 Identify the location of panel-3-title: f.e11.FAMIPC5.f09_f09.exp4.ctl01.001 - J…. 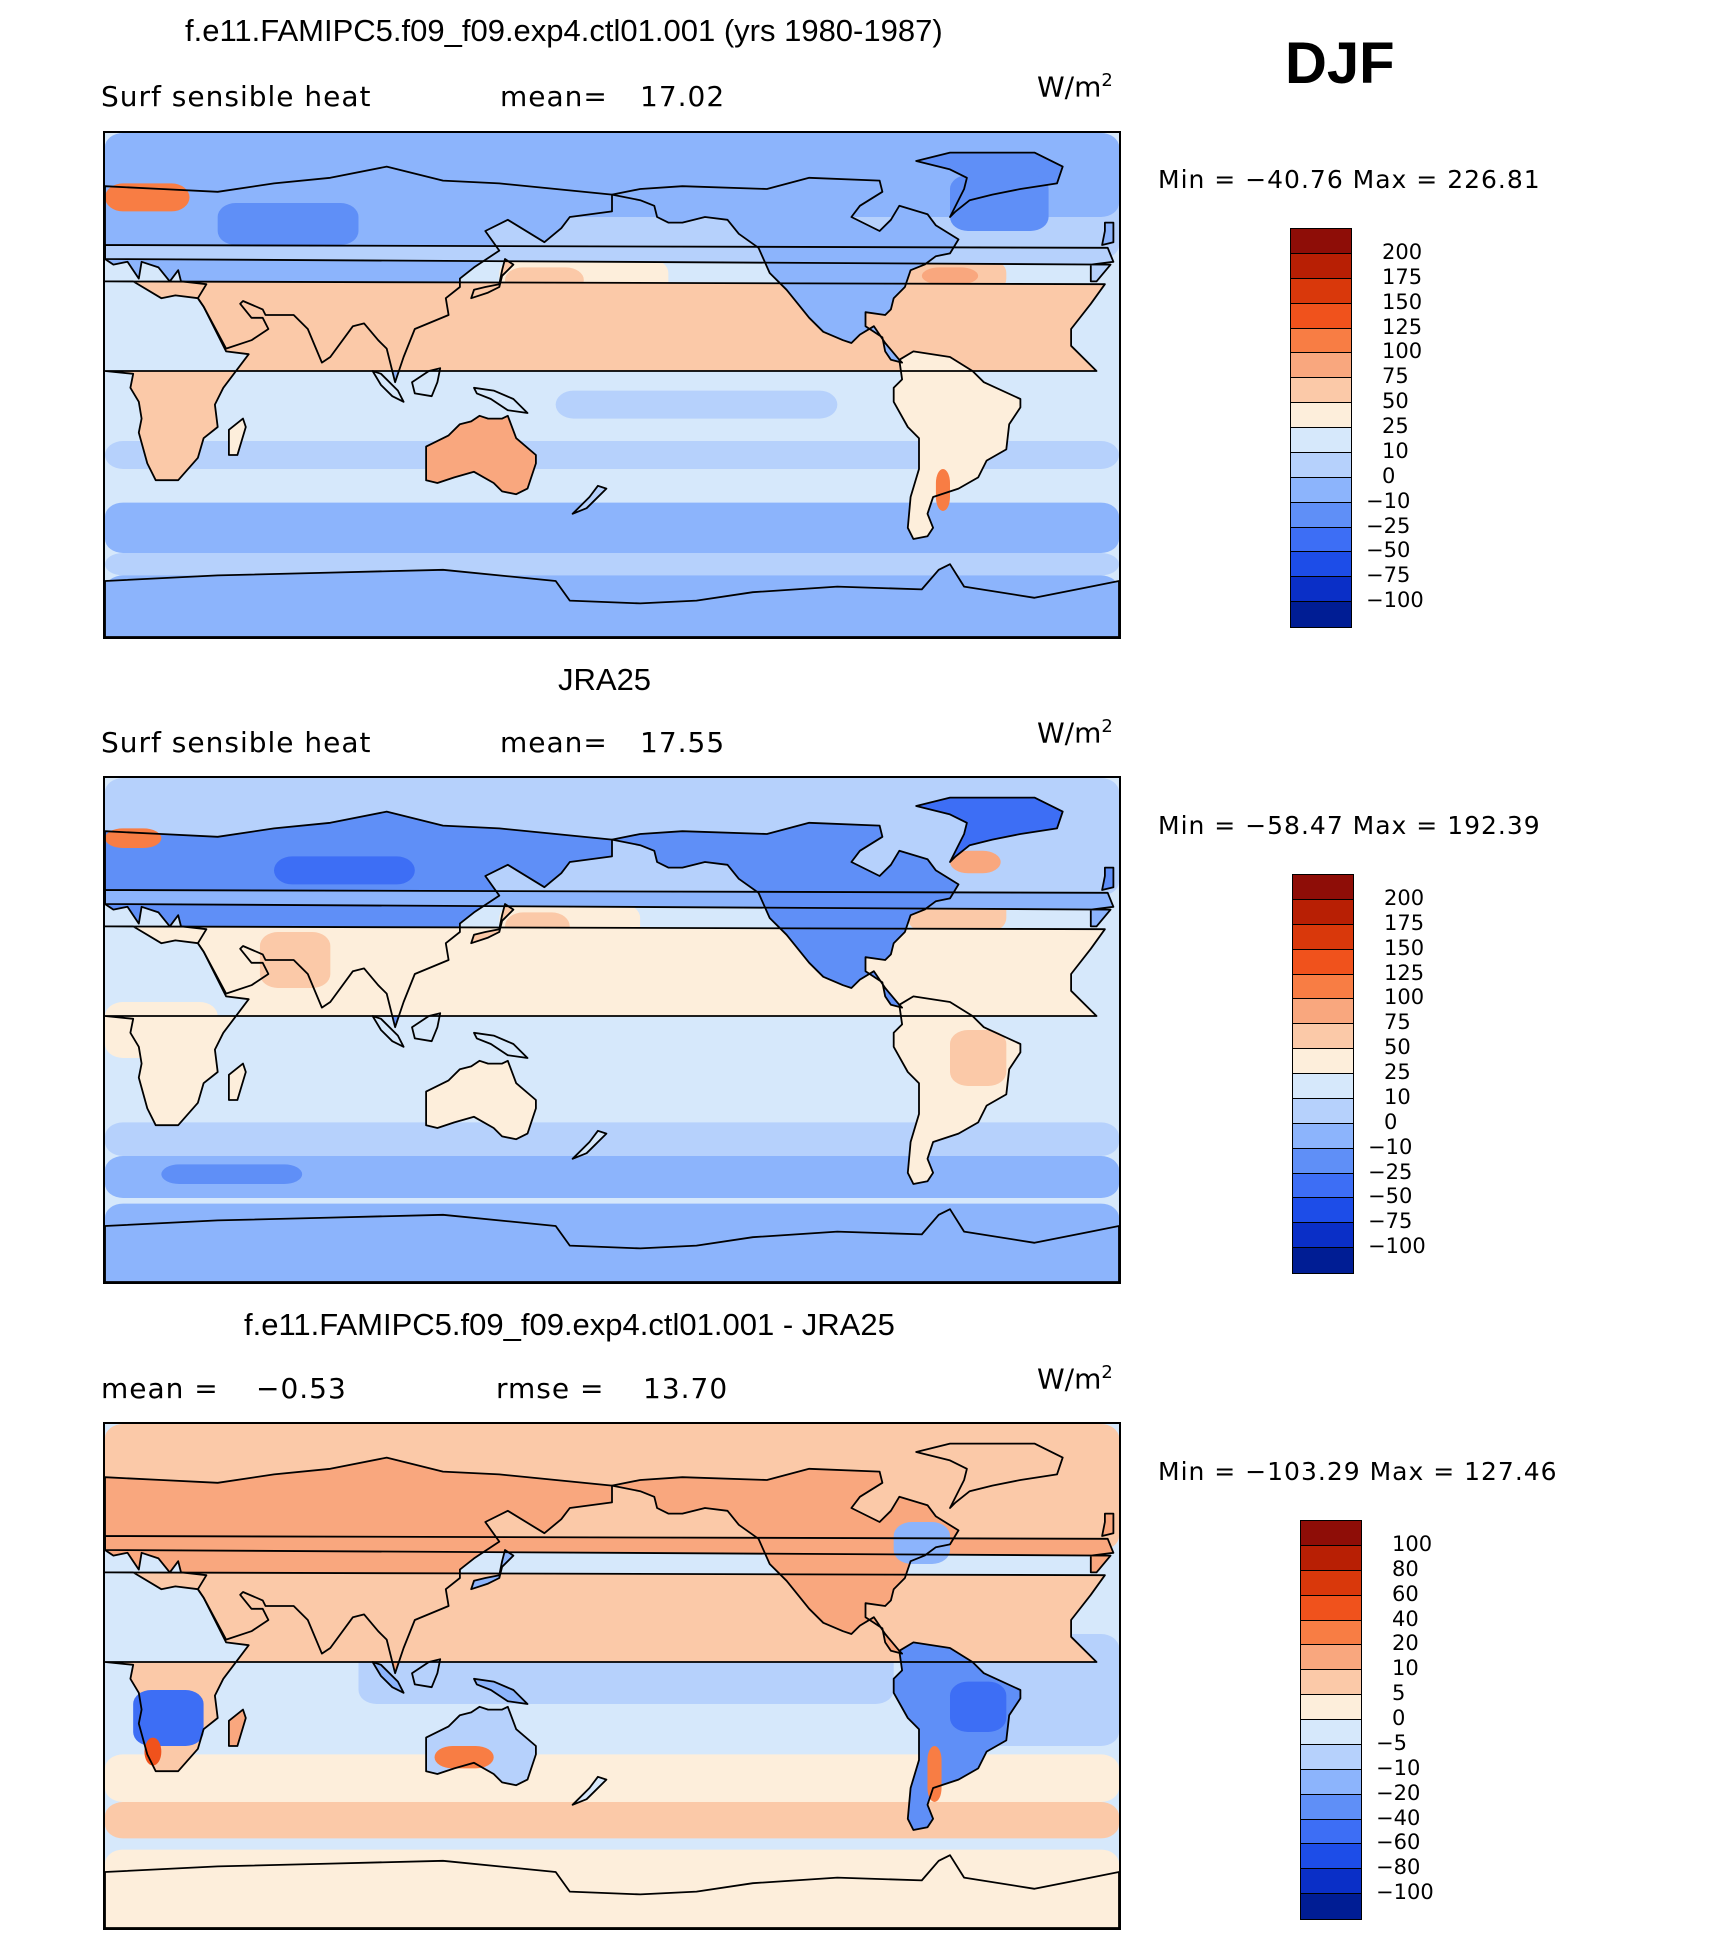
(569, 1324).